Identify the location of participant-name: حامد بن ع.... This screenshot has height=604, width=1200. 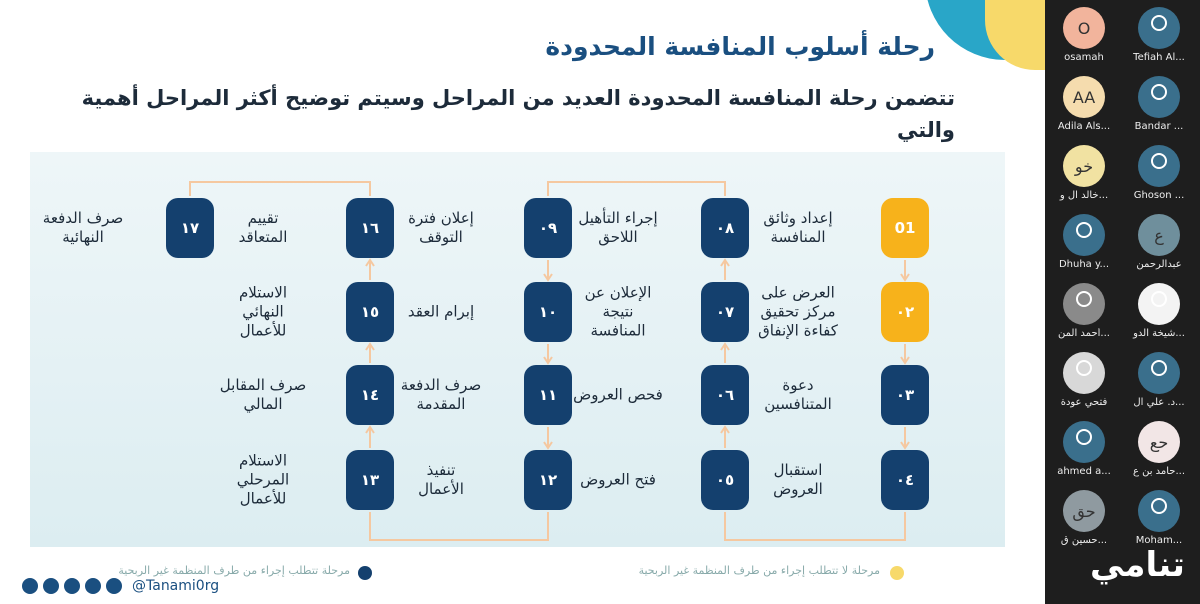
(1159, 471).